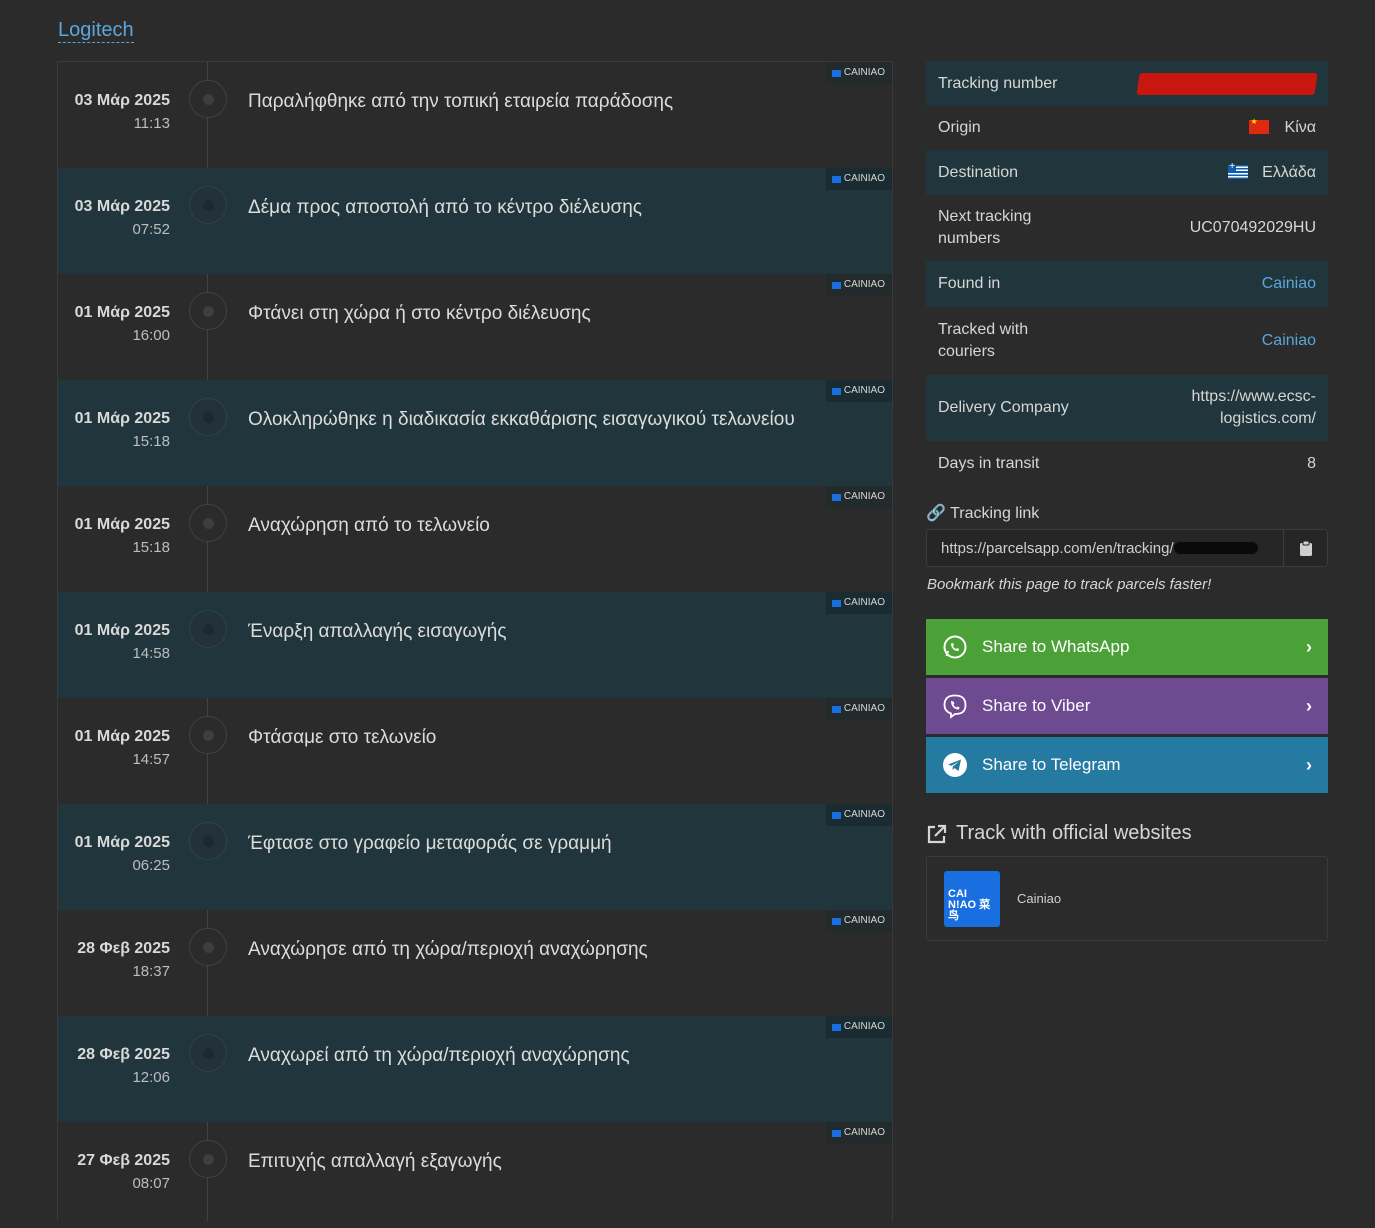 The image size is (1375, 1228). Describe the element at coordinates (1215, 547) in the screenshot. I see `tracking-link-redacted` at that location.